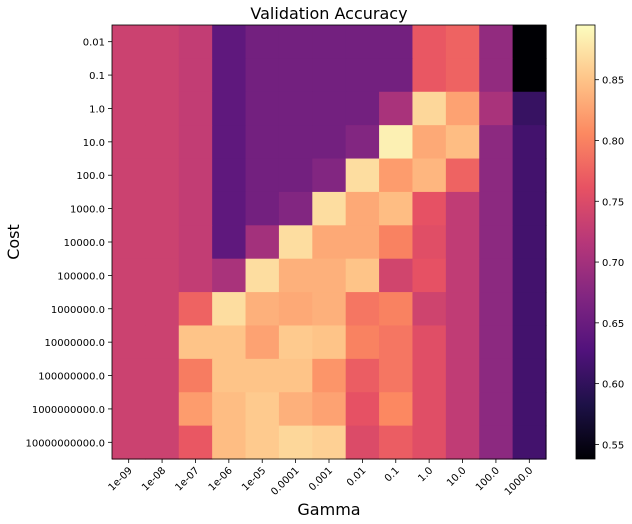 This screenshot has width=632, height=524. What do you see at coordinates (585, 242) in the screenshot?
I see `colorbar` at bounding box center [585, 242].